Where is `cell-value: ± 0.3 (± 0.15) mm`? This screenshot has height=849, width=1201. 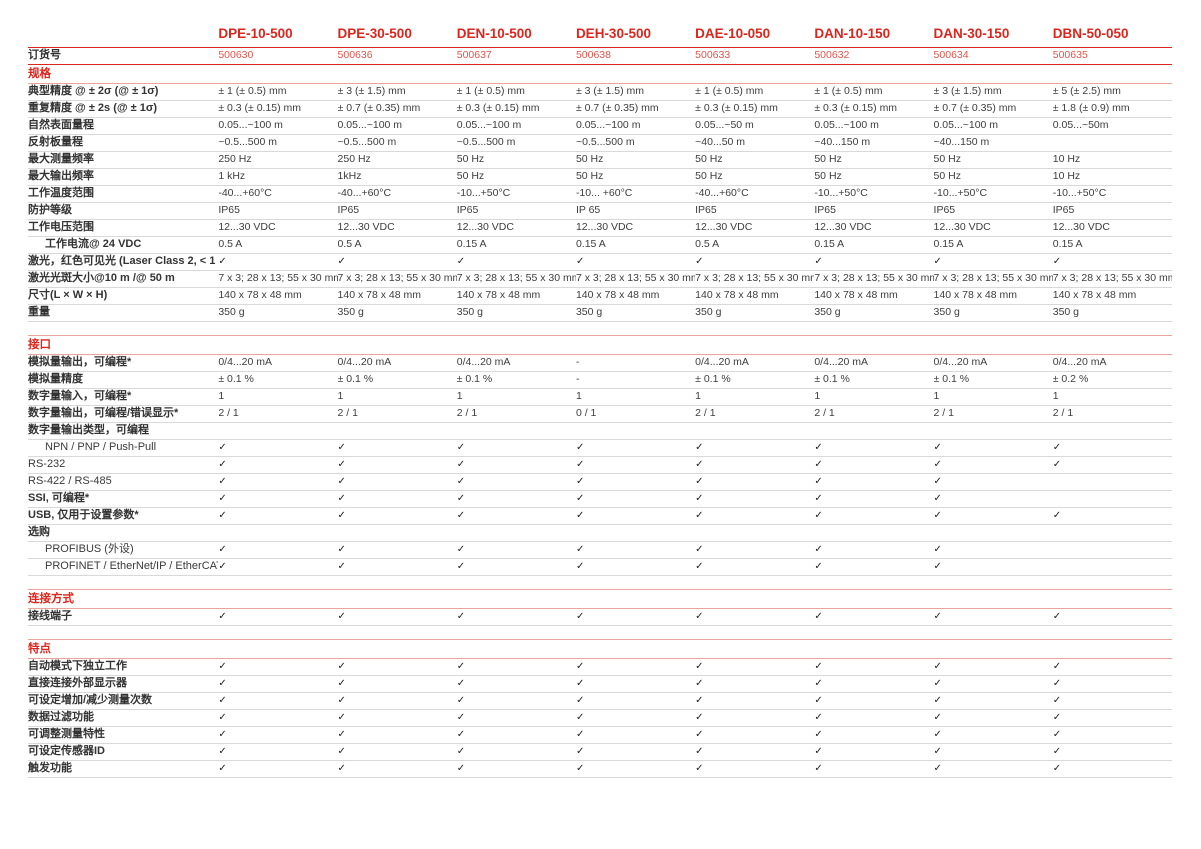 cell-value: ± 0.3 (± 0.15) mm is located at coordinates (516, 109).